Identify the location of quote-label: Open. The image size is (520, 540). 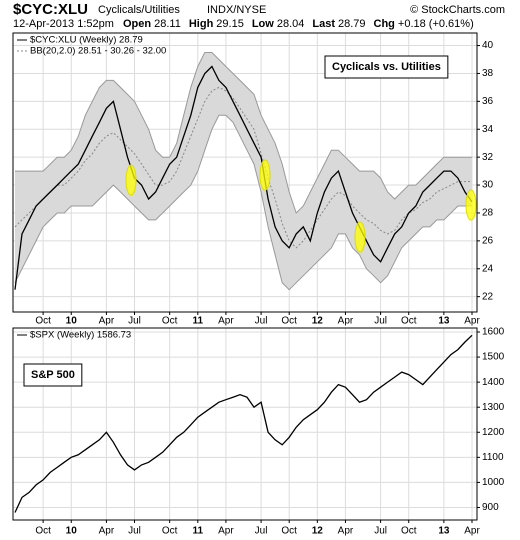
(137, 24).